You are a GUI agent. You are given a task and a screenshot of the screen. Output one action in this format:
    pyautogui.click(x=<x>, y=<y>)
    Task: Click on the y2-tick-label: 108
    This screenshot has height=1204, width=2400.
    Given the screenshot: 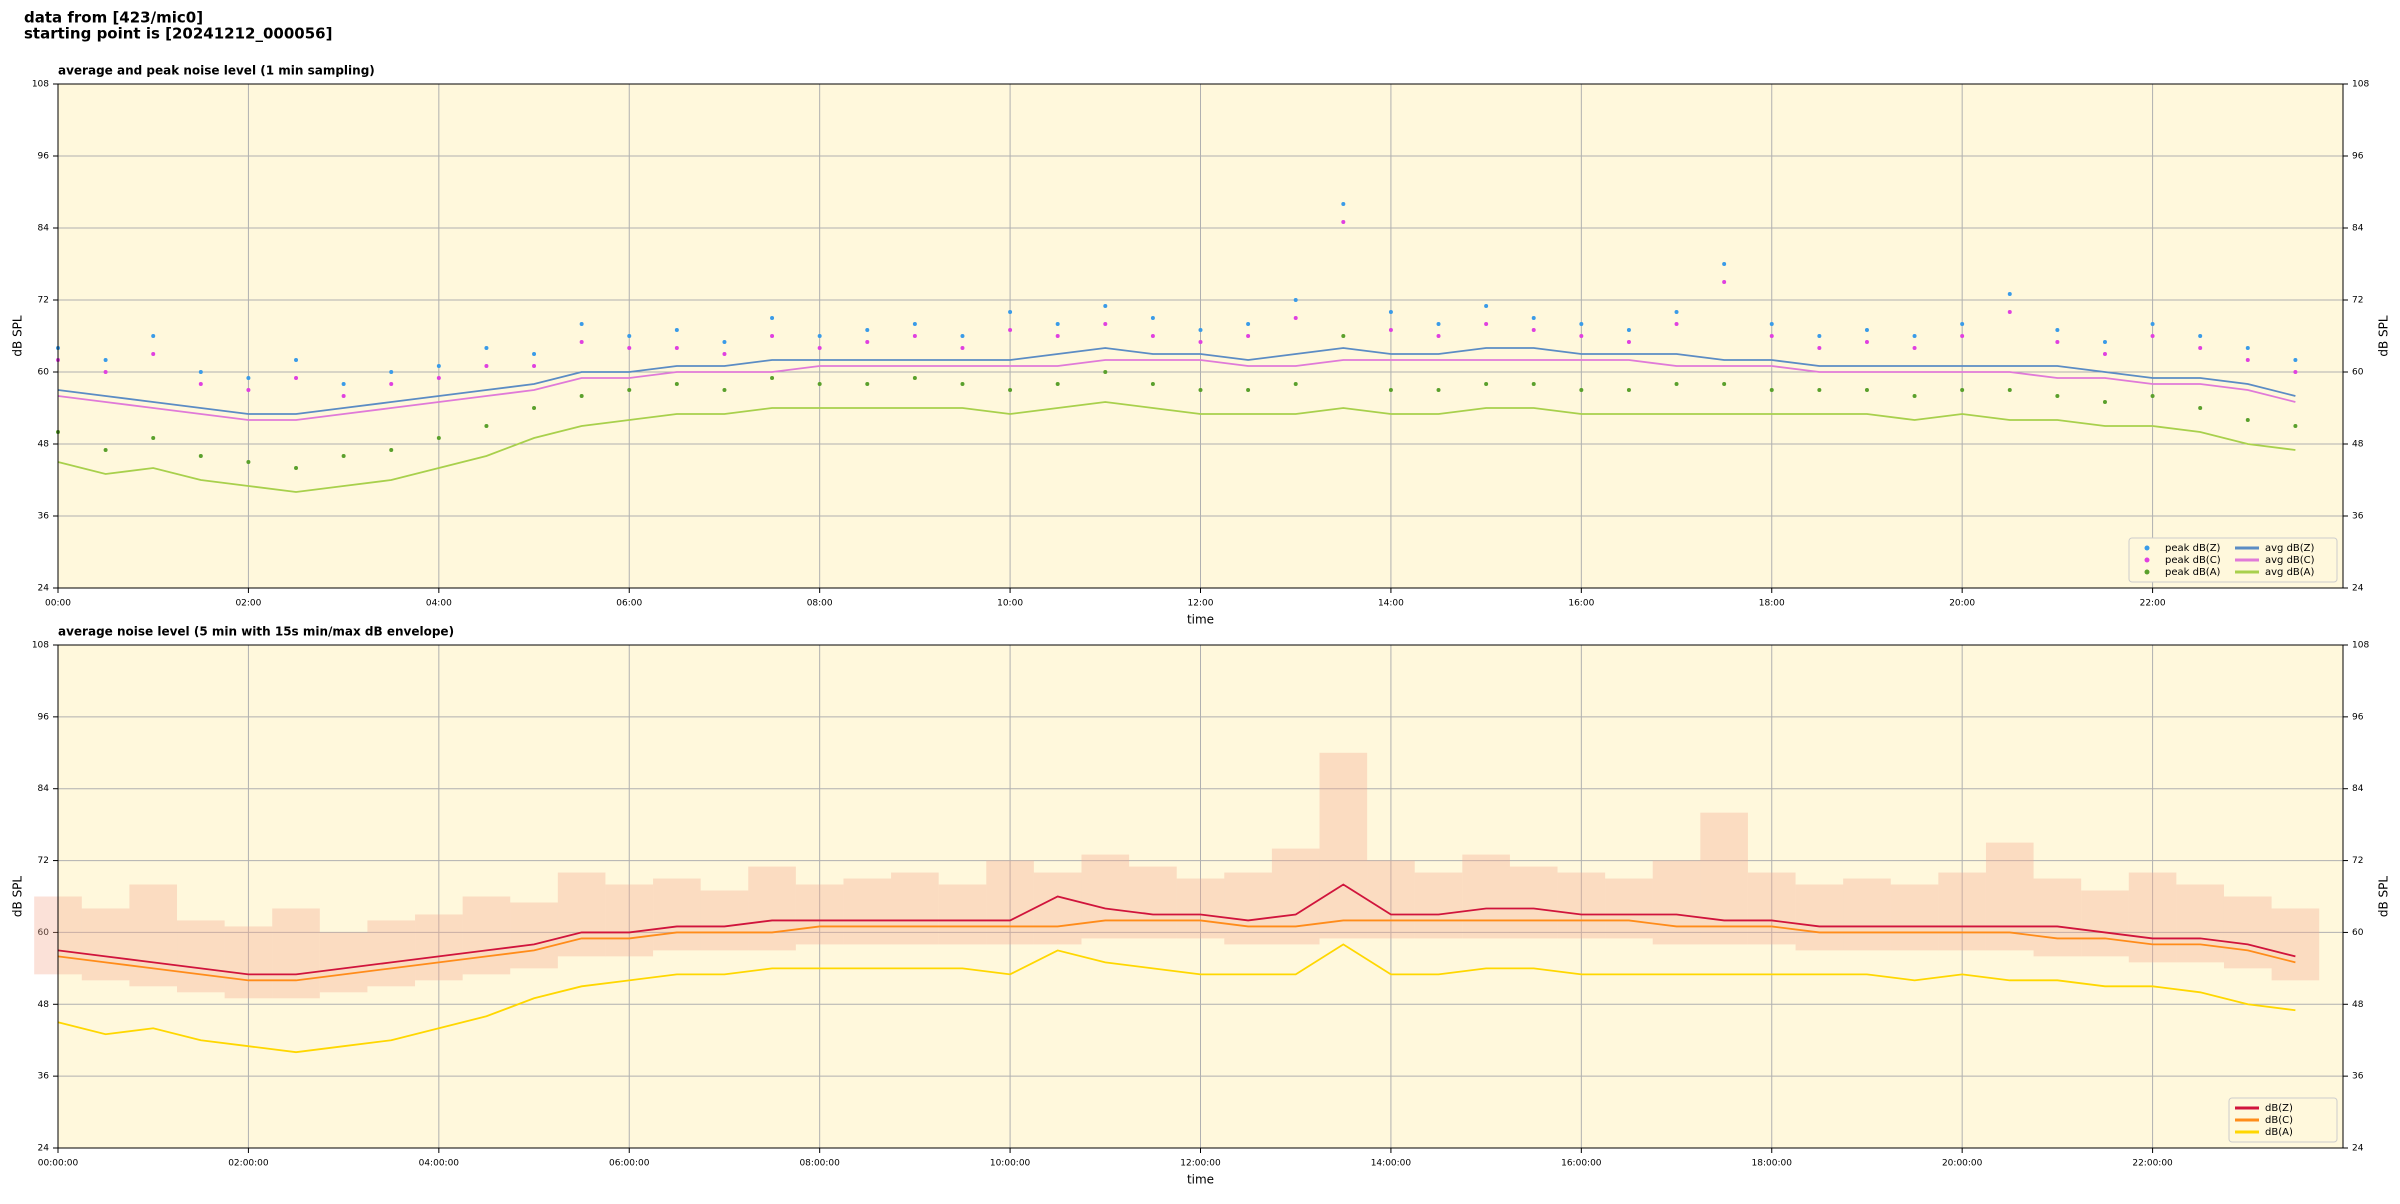 What is the action you would take?
    pyautogui.click(x=2360, y=646)
    